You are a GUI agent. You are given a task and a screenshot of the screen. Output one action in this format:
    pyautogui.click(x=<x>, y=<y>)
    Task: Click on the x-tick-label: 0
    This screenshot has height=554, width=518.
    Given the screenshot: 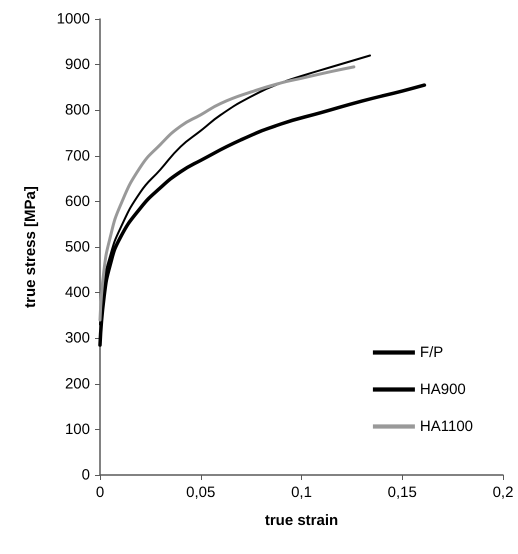 What is the action you would take?
    pyautogui.click(x=100, y=492)
    